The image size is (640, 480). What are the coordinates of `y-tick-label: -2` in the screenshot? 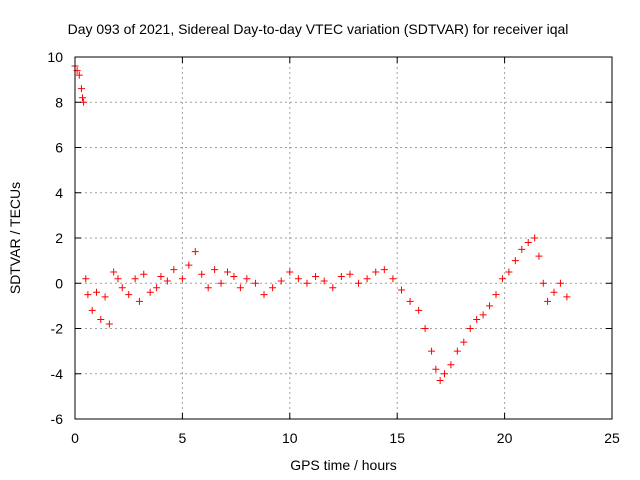 It's located at (57, 329).